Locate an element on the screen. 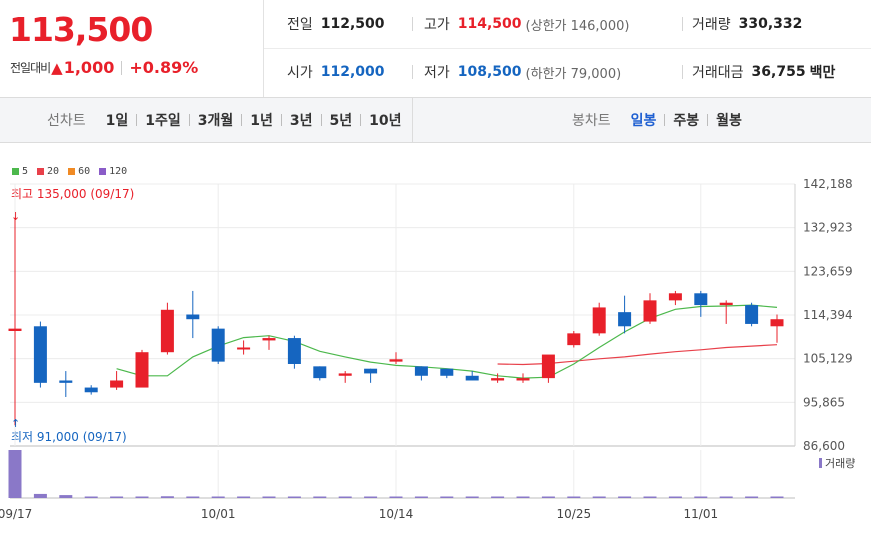 The height and width of the screenshot is (542, 871). change-amount: 1,000 is located at coordinates (89, 67).